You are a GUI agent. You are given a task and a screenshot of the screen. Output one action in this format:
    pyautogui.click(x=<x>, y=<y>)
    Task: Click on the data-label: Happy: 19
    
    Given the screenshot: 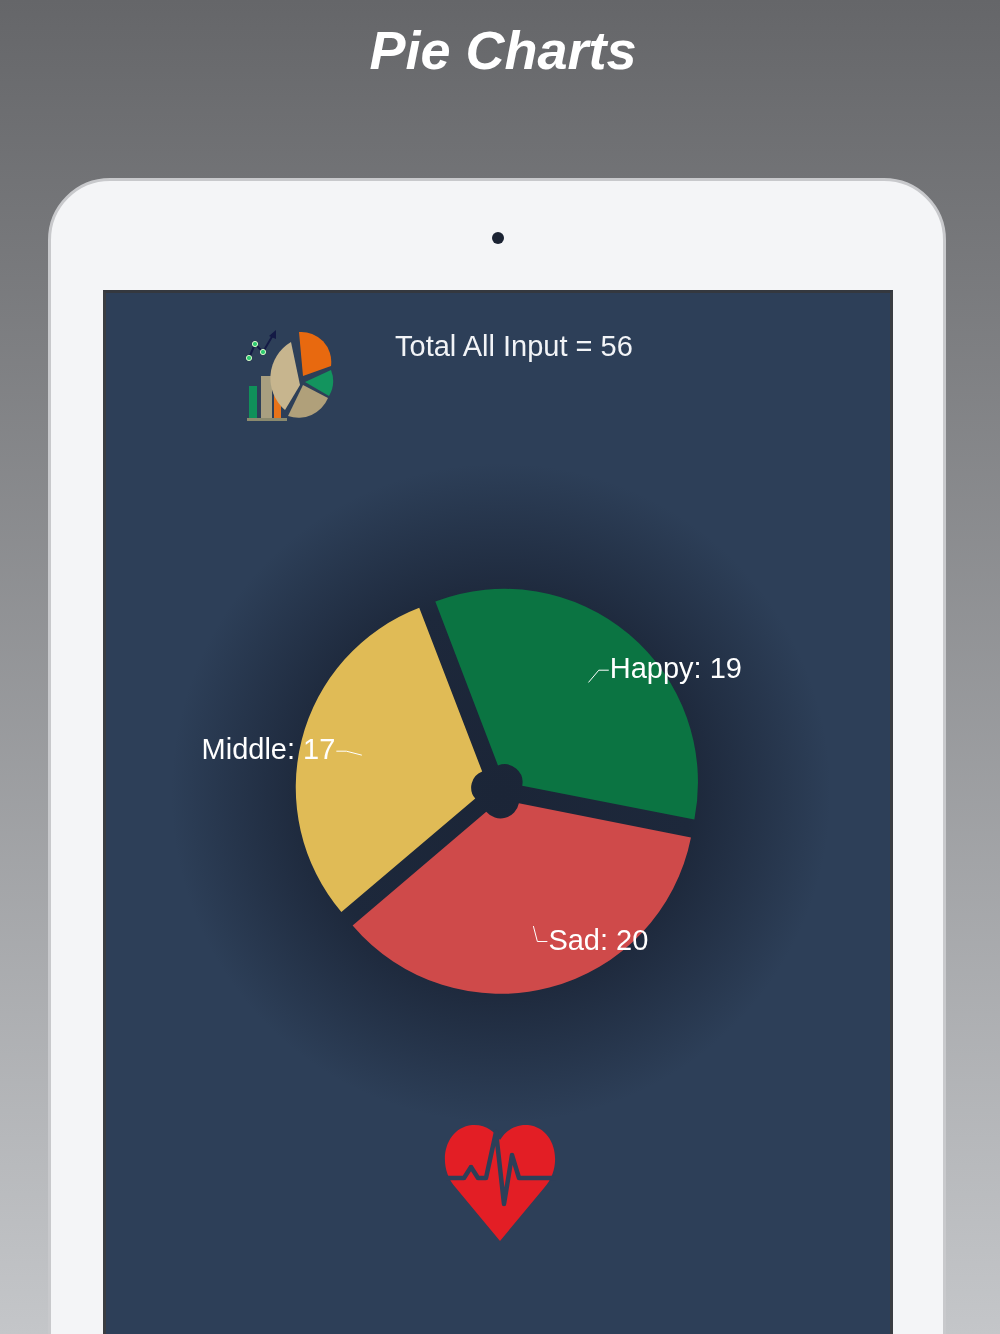 What is the action you would take?
    pyautogui.click(x=675, y=668)
    